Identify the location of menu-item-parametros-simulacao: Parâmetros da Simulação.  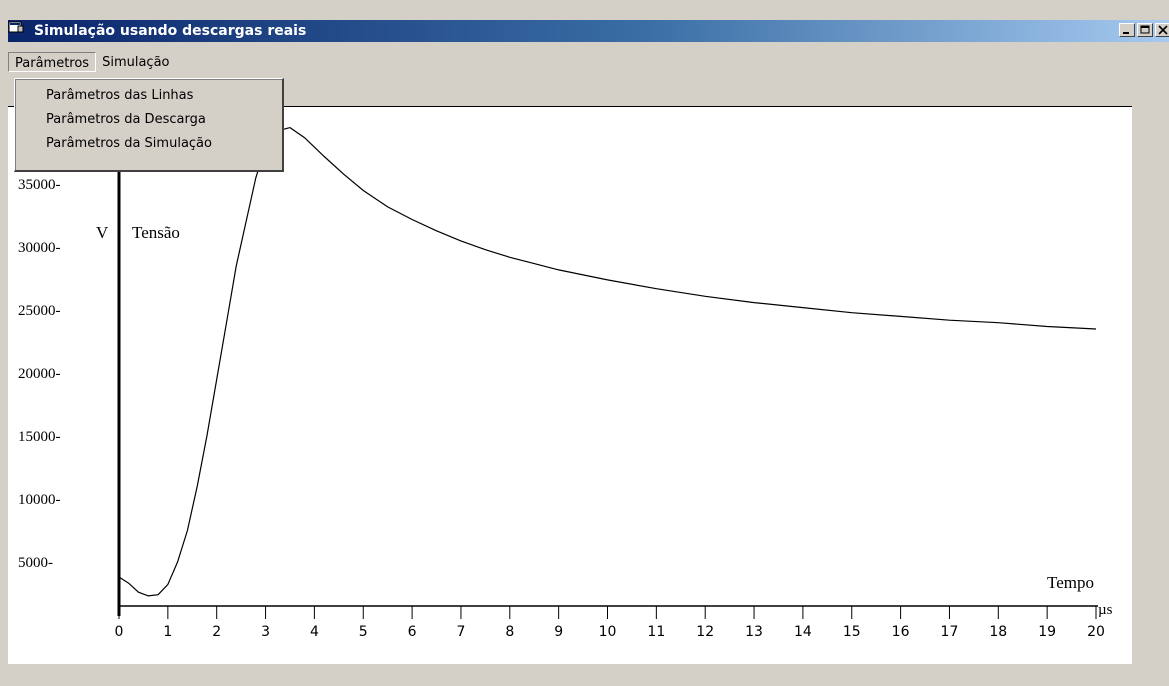
(129, 143).